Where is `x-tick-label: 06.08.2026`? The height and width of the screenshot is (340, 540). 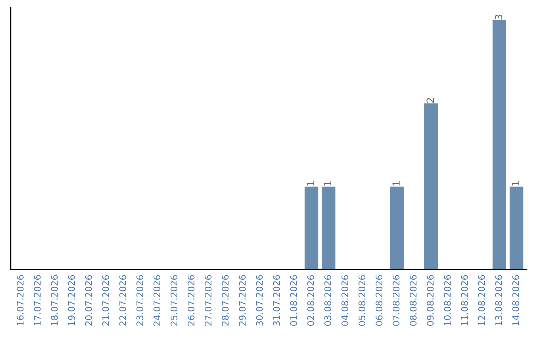 x-tick-label: 06.08.2026 is located at coordinates (379, 300).